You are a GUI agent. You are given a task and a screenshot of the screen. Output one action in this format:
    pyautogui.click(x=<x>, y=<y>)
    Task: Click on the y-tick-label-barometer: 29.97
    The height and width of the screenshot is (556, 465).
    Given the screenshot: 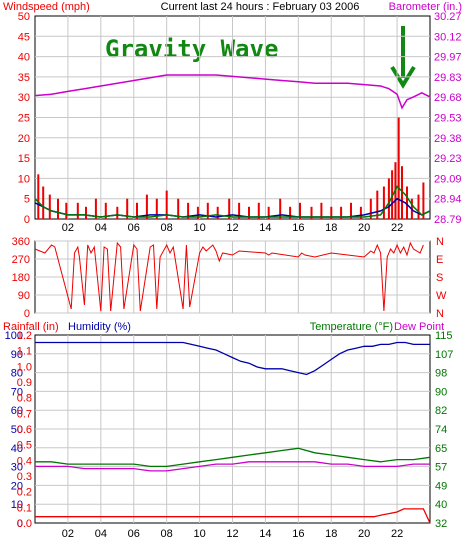 What is the action you would take?
    pyautogui.click(x=448, y=58)
    